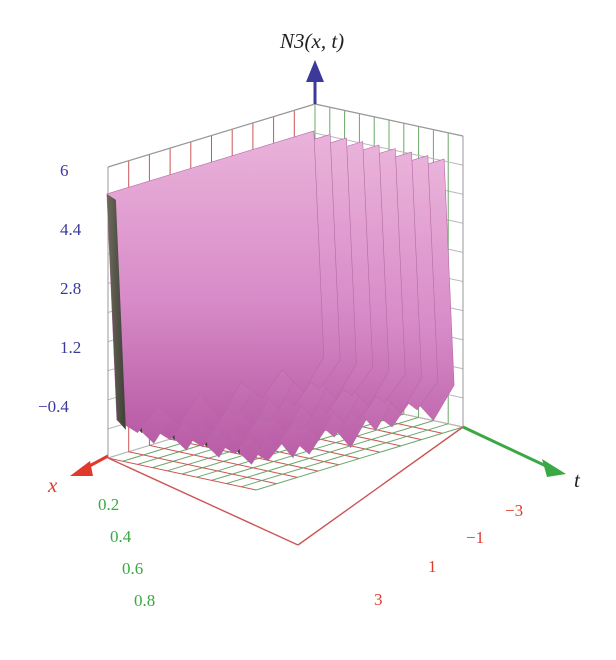 The height and width of the screenshot is (660, 616). I want to click on t-tick-label: 3, so click(378, 599).